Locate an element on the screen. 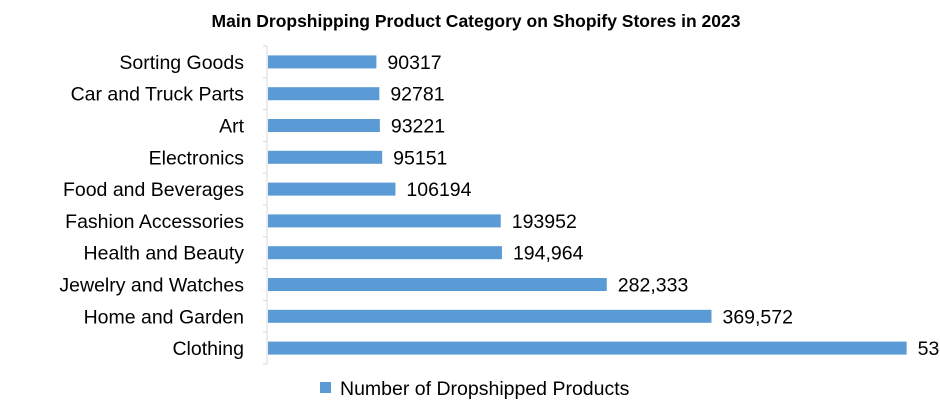 This screenshot has width=940, height=415. bar-clothing is located at coordinates (587, 348).